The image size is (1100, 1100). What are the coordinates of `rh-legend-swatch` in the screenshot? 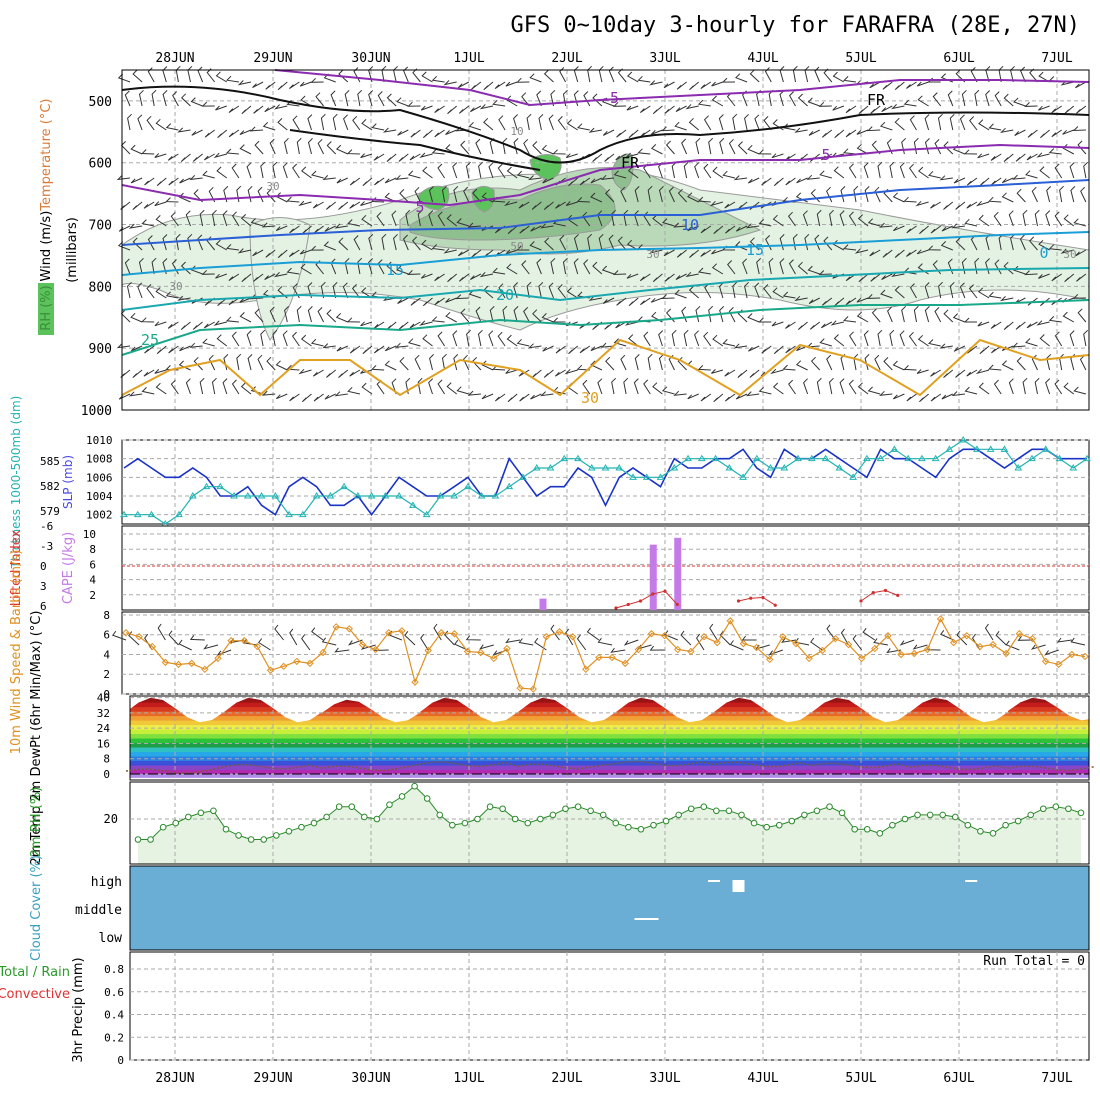 It's located at (46, 309).